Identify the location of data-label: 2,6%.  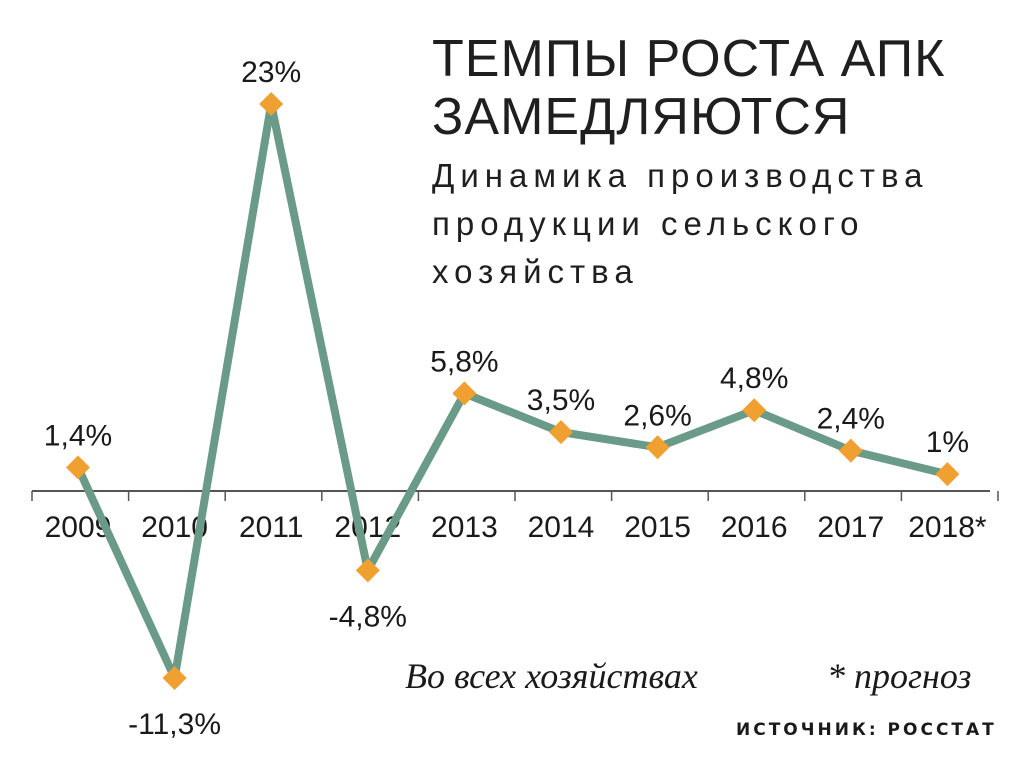
(657, 415).